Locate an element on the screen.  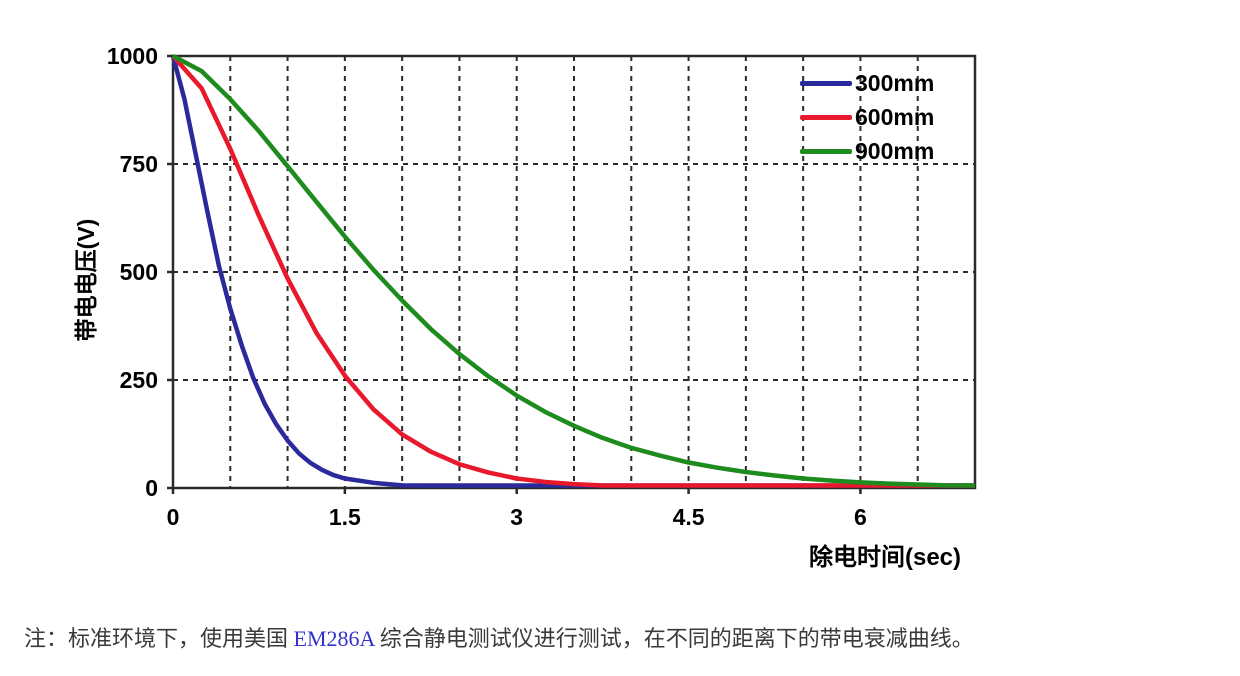
legend-item-900mm: 900mm is located at coordinates (867, 151).